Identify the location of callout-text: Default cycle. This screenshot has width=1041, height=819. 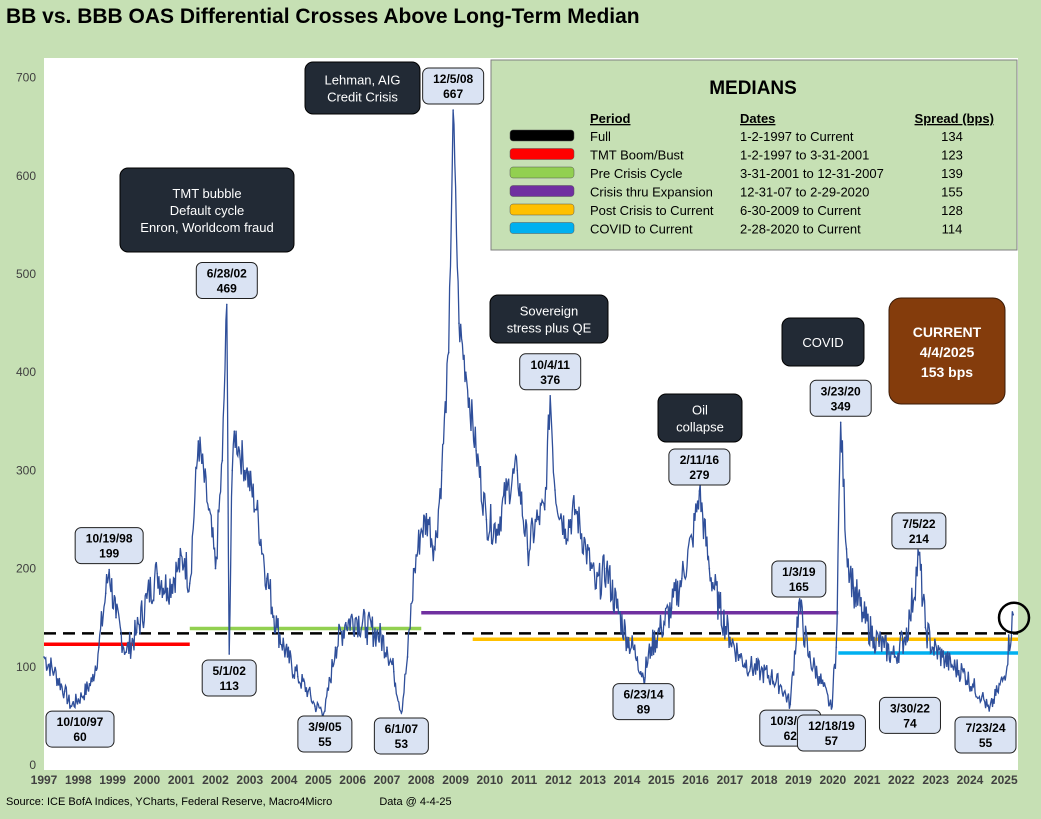
(207, 210).